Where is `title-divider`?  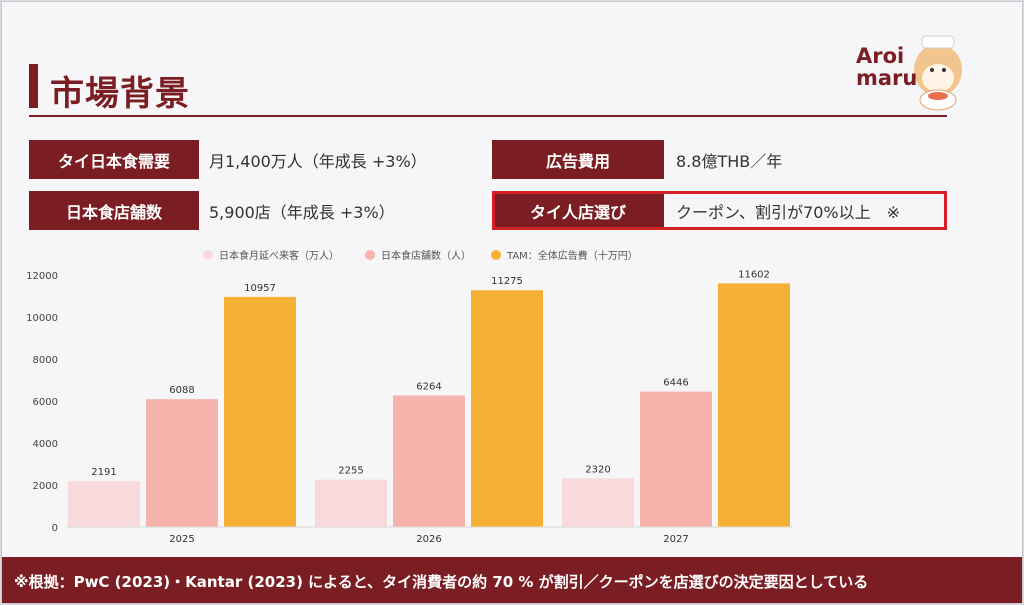 title-divider is located at coordinates (488, 116).